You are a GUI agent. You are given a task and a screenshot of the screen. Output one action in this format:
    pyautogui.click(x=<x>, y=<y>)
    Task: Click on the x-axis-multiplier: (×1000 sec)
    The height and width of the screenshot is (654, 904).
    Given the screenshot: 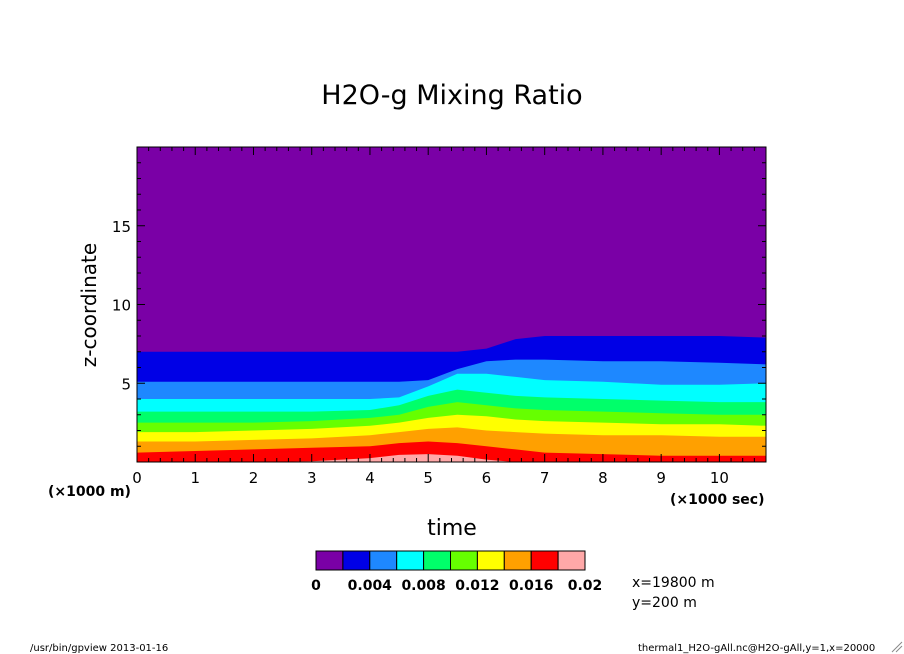 What is the action you would take?
    pyautogui.click(x=717, y=500)
    